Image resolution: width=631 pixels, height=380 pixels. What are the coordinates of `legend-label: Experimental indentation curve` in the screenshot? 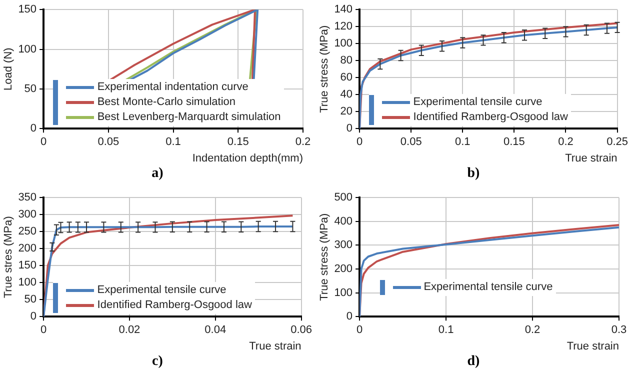 It's located at (172, 87).